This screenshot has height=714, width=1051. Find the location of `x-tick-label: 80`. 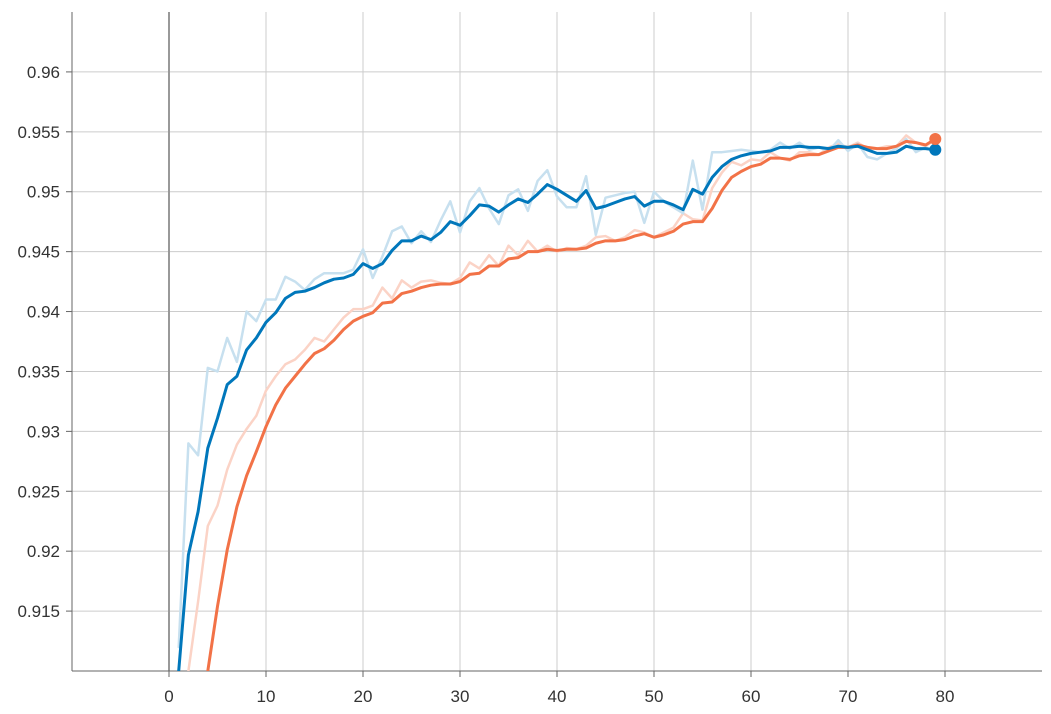

x-tick-label: 80 is located at coordinates (945, 696).